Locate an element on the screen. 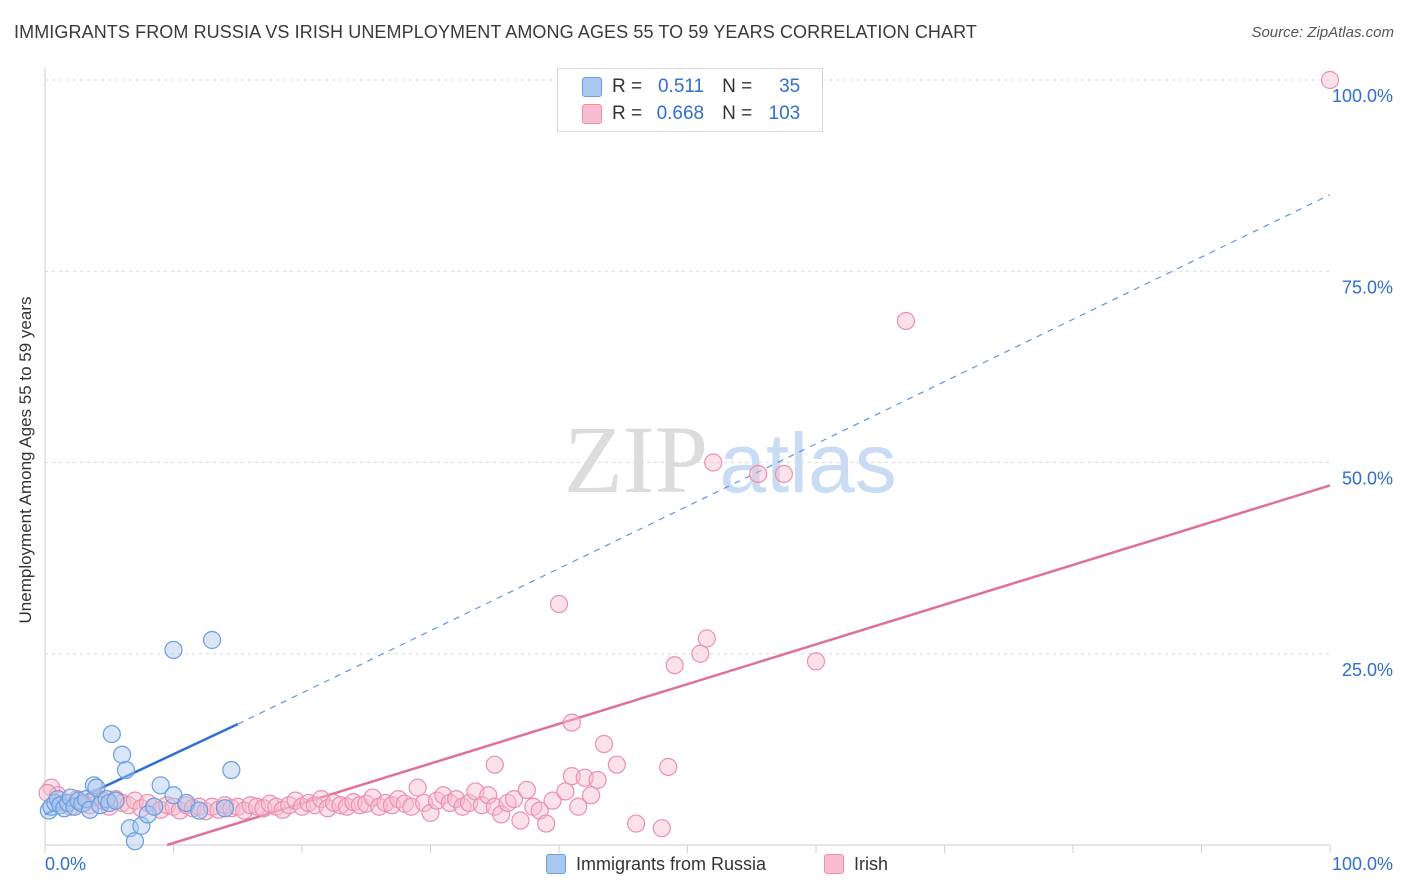 The height and width of the screenshot is (892, 1406). x-tick-label: 0.0% is located at coordinates (65, 864).